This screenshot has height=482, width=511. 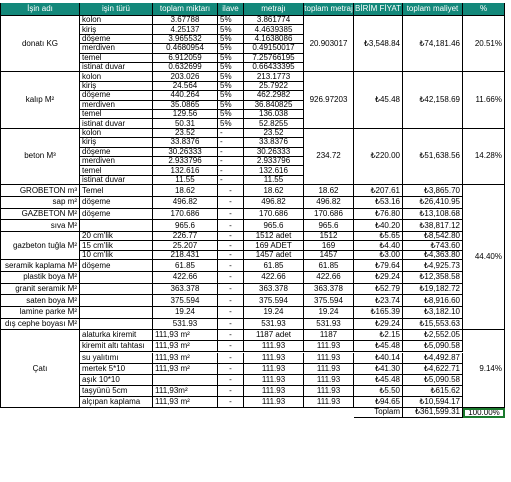 What do you see at coordinates (433, 277) in the screenshot?
I see `total-cost-cell: ₺12,358.58` at bounding box center [433, 277].